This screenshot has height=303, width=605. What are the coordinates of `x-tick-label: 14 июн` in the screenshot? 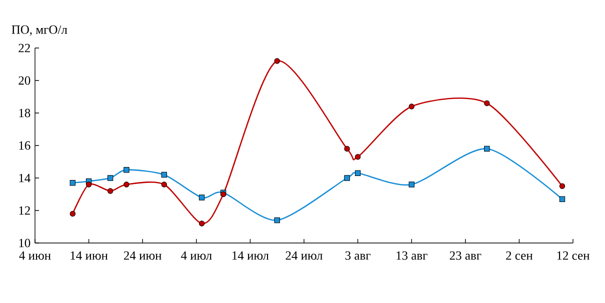 It's located at (89, 255).